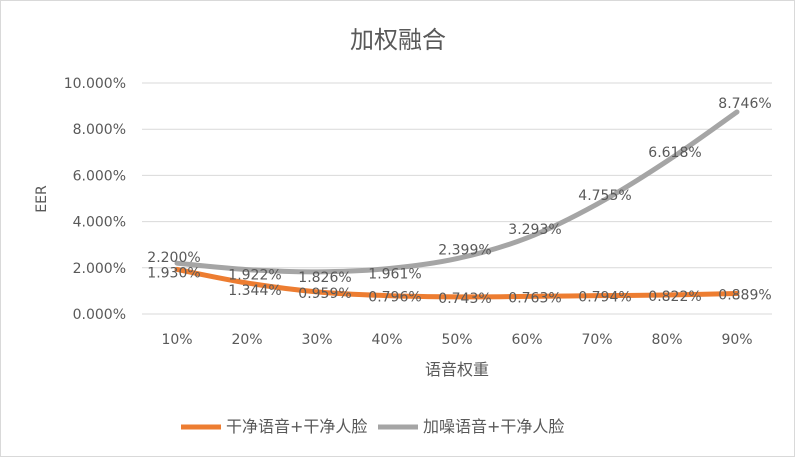 The height and width of the screenshot is (462, 795). I want to click on data-label: 1.922%, so click(254, 276).